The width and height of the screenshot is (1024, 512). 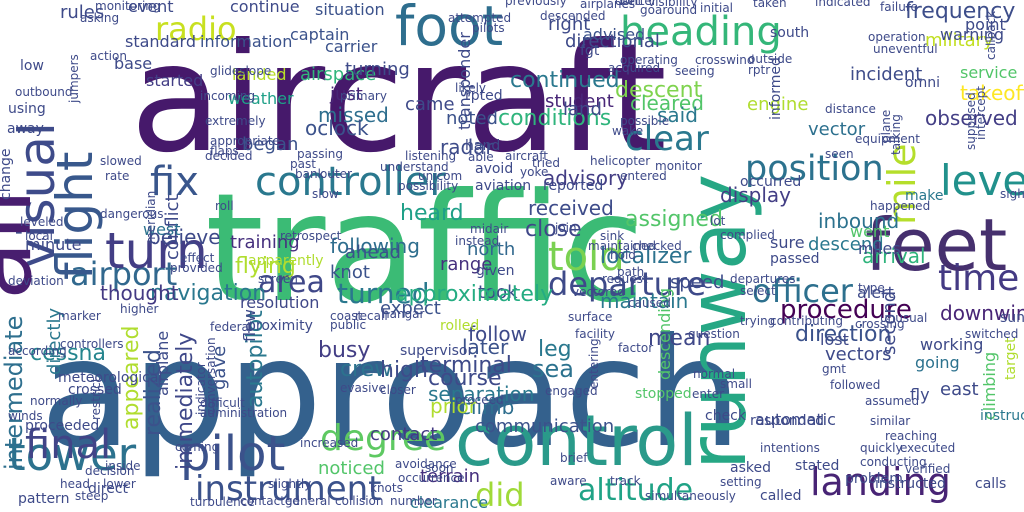 I want to click on word-given: given, so click(x=495, y=271).